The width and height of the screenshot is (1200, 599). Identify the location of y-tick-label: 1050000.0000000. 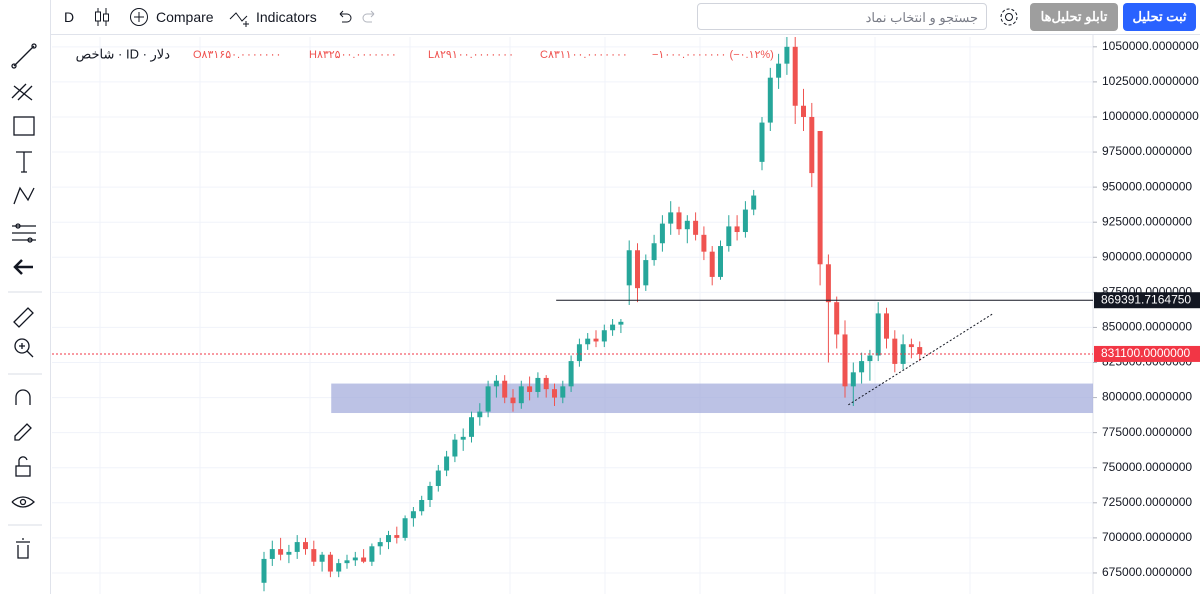
(1150, 46).